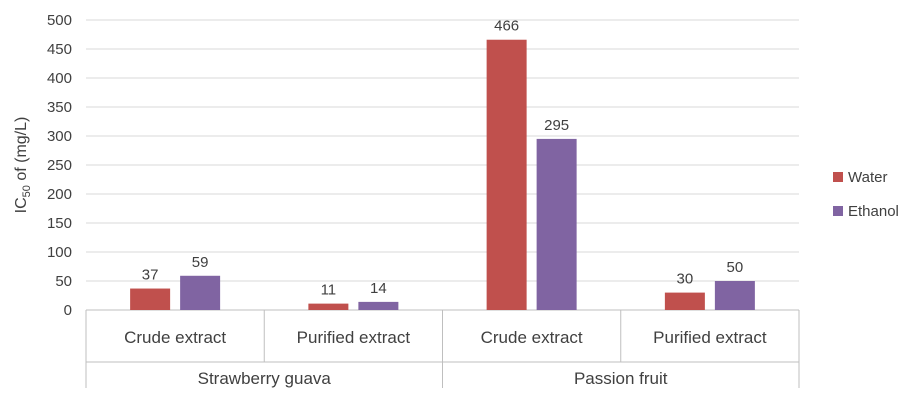 The height and width of the screenshot is (393, 903). Describe the element at coordinates (200, 262) in the screenshot. I see `data-label: 59` at that location.